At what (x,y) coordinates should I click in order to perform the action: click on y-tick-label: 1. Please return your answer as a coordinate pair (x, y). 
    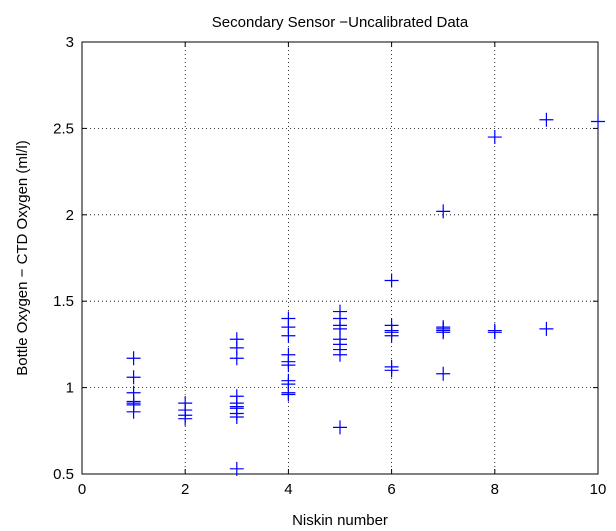
    Looking at the image, I should click on (70, 388).